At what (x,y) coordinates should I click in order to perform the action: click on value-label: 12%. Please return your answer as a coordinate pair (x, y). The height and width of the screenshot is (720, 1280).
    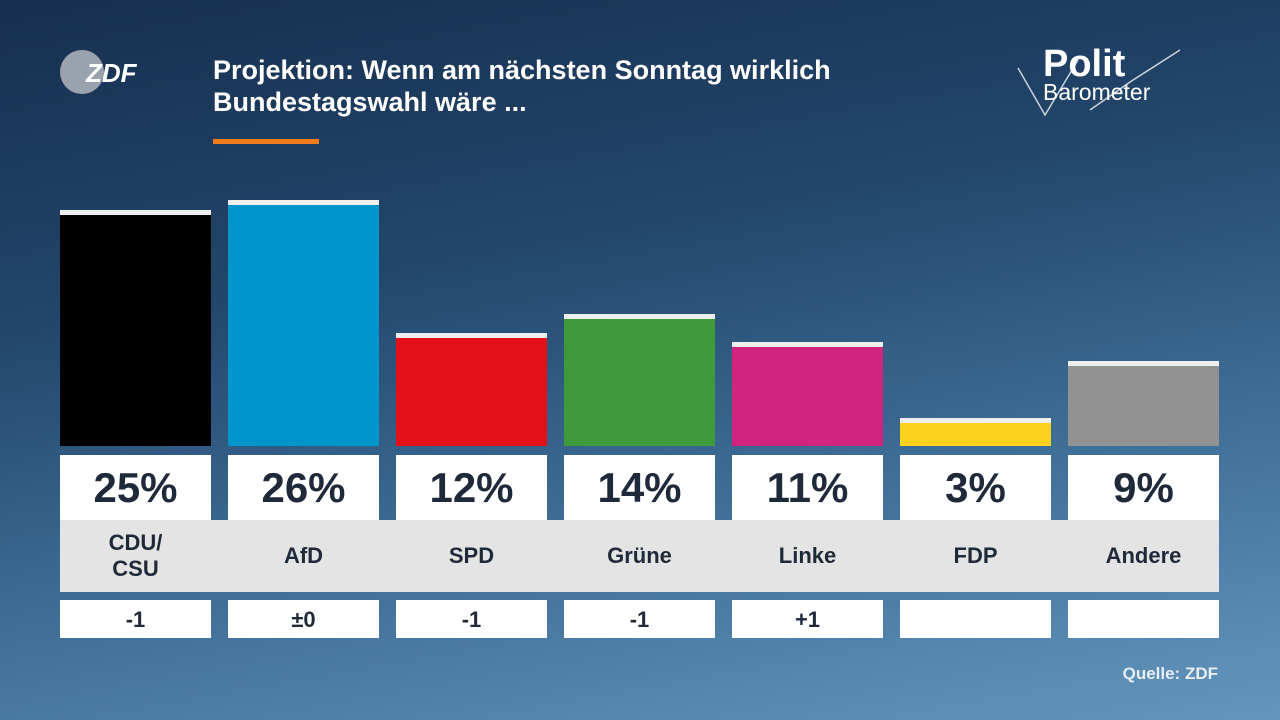
    Looking at the image, I should click on (471, 487).